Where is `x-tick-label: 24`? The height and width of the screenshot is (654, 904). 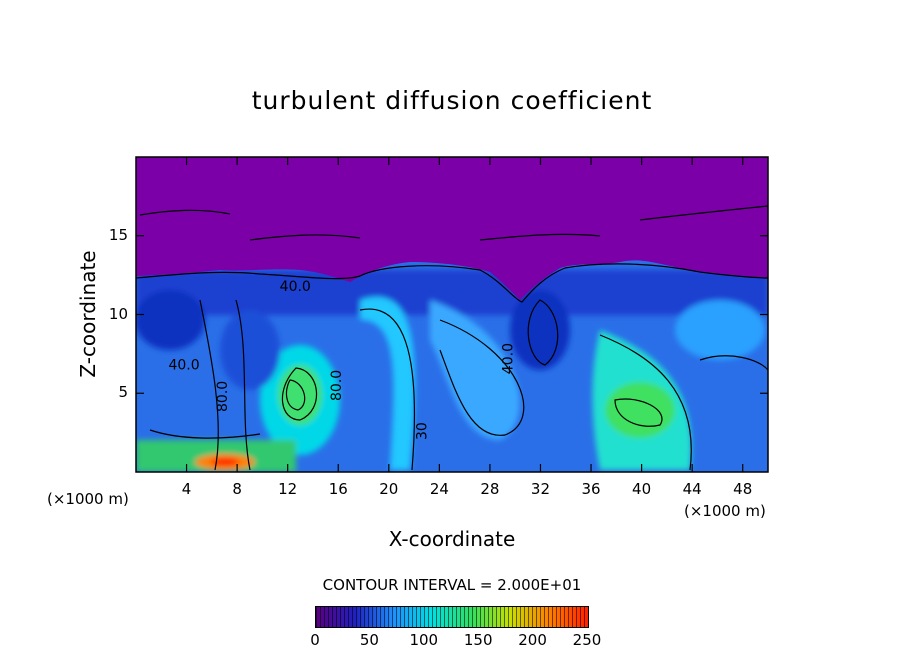
x-tick-label: 24 is located at coordinates (439, 489).